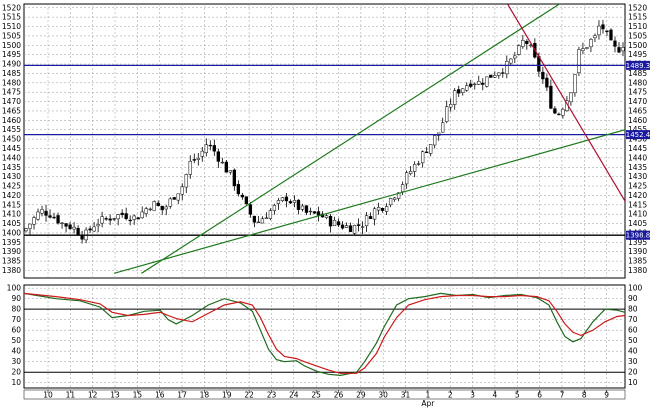 This screenshot has height=409, width=650. I want to click on price-y-tick-right: 1505, so click(637, 35).